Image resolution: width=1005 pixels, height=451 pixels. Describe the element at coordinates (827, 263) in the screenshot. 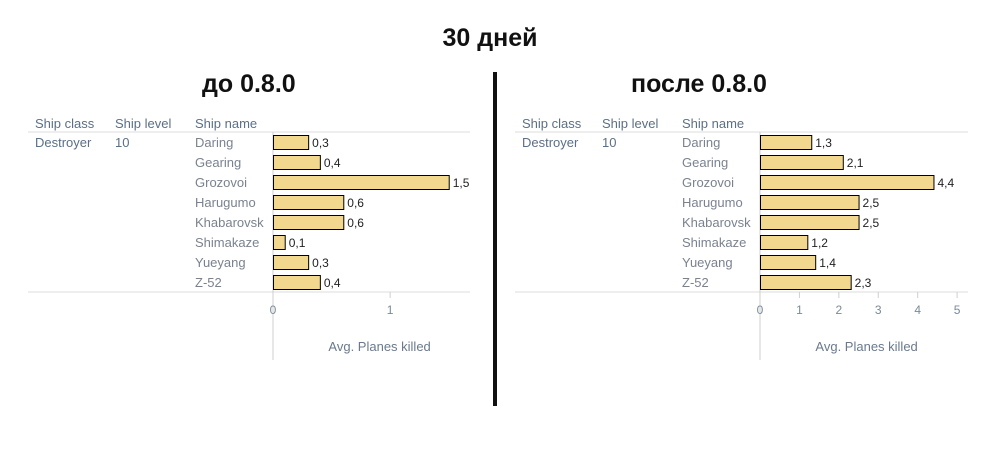

I see `data-label: 1,4` at that location.